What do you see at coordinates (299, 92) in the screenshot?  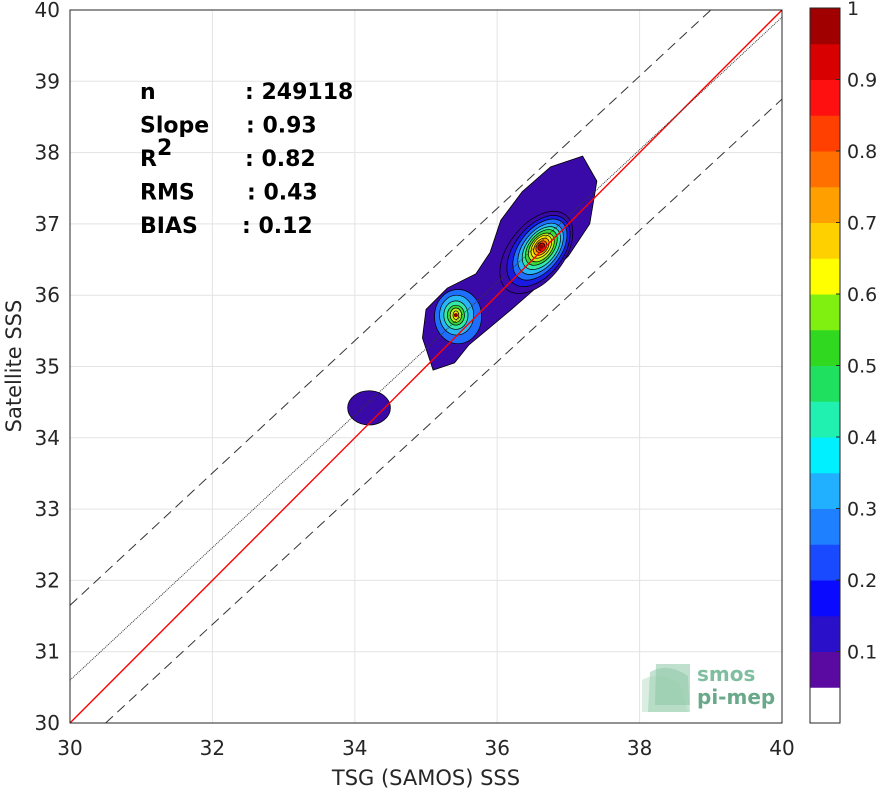 I see `stat-value: : 249118` at bounding box center [299, 92].